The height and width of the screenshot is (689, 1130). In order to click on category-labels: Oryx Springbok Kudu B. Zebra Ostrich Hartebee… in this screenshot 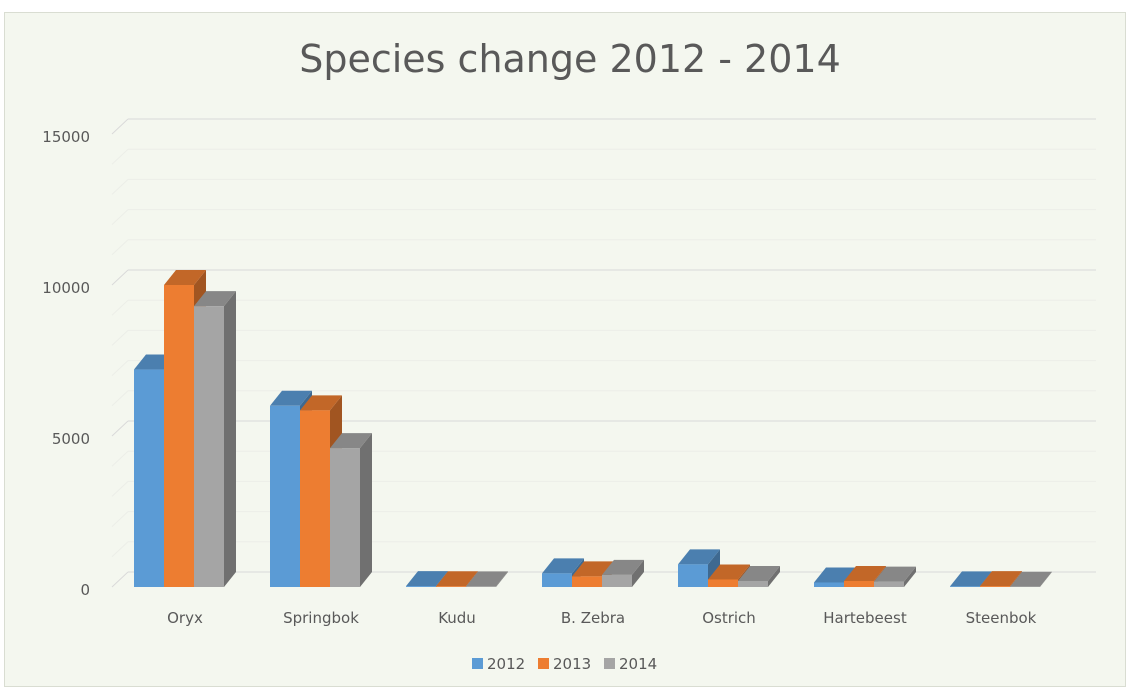, I will do `click(602, 618)`.